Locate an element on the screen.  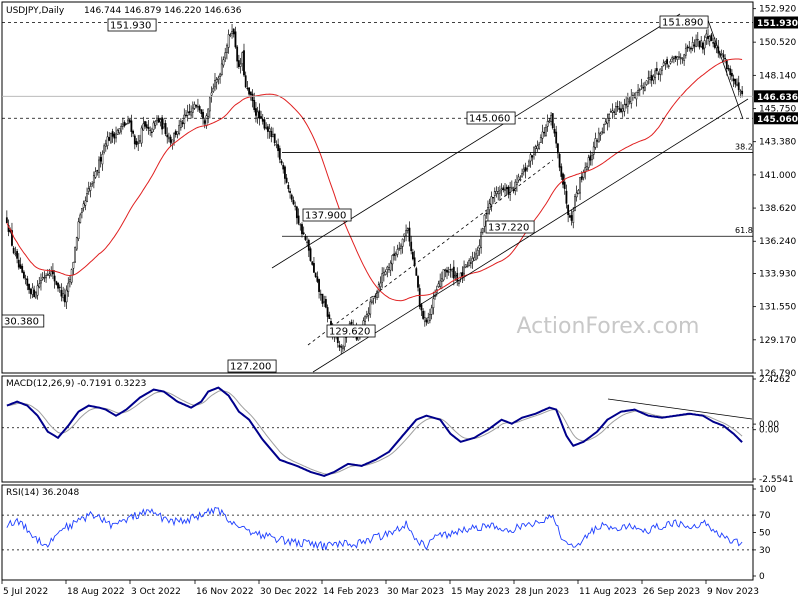
label-151890: 151.890 is located at coordinates (682, 23).